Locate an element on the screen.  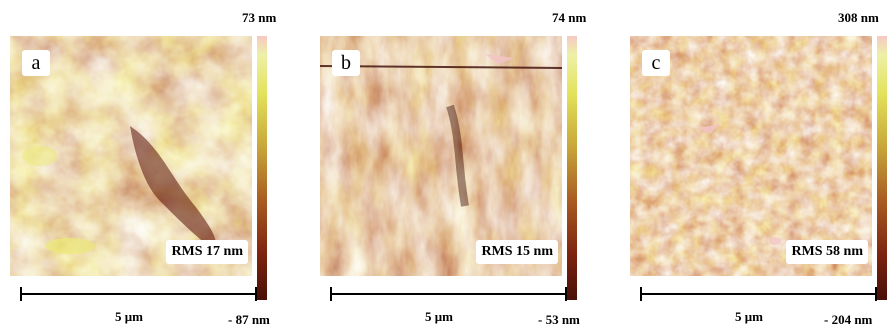
rms-badge: RMS 15 nm is located at coordinates (517, 252).